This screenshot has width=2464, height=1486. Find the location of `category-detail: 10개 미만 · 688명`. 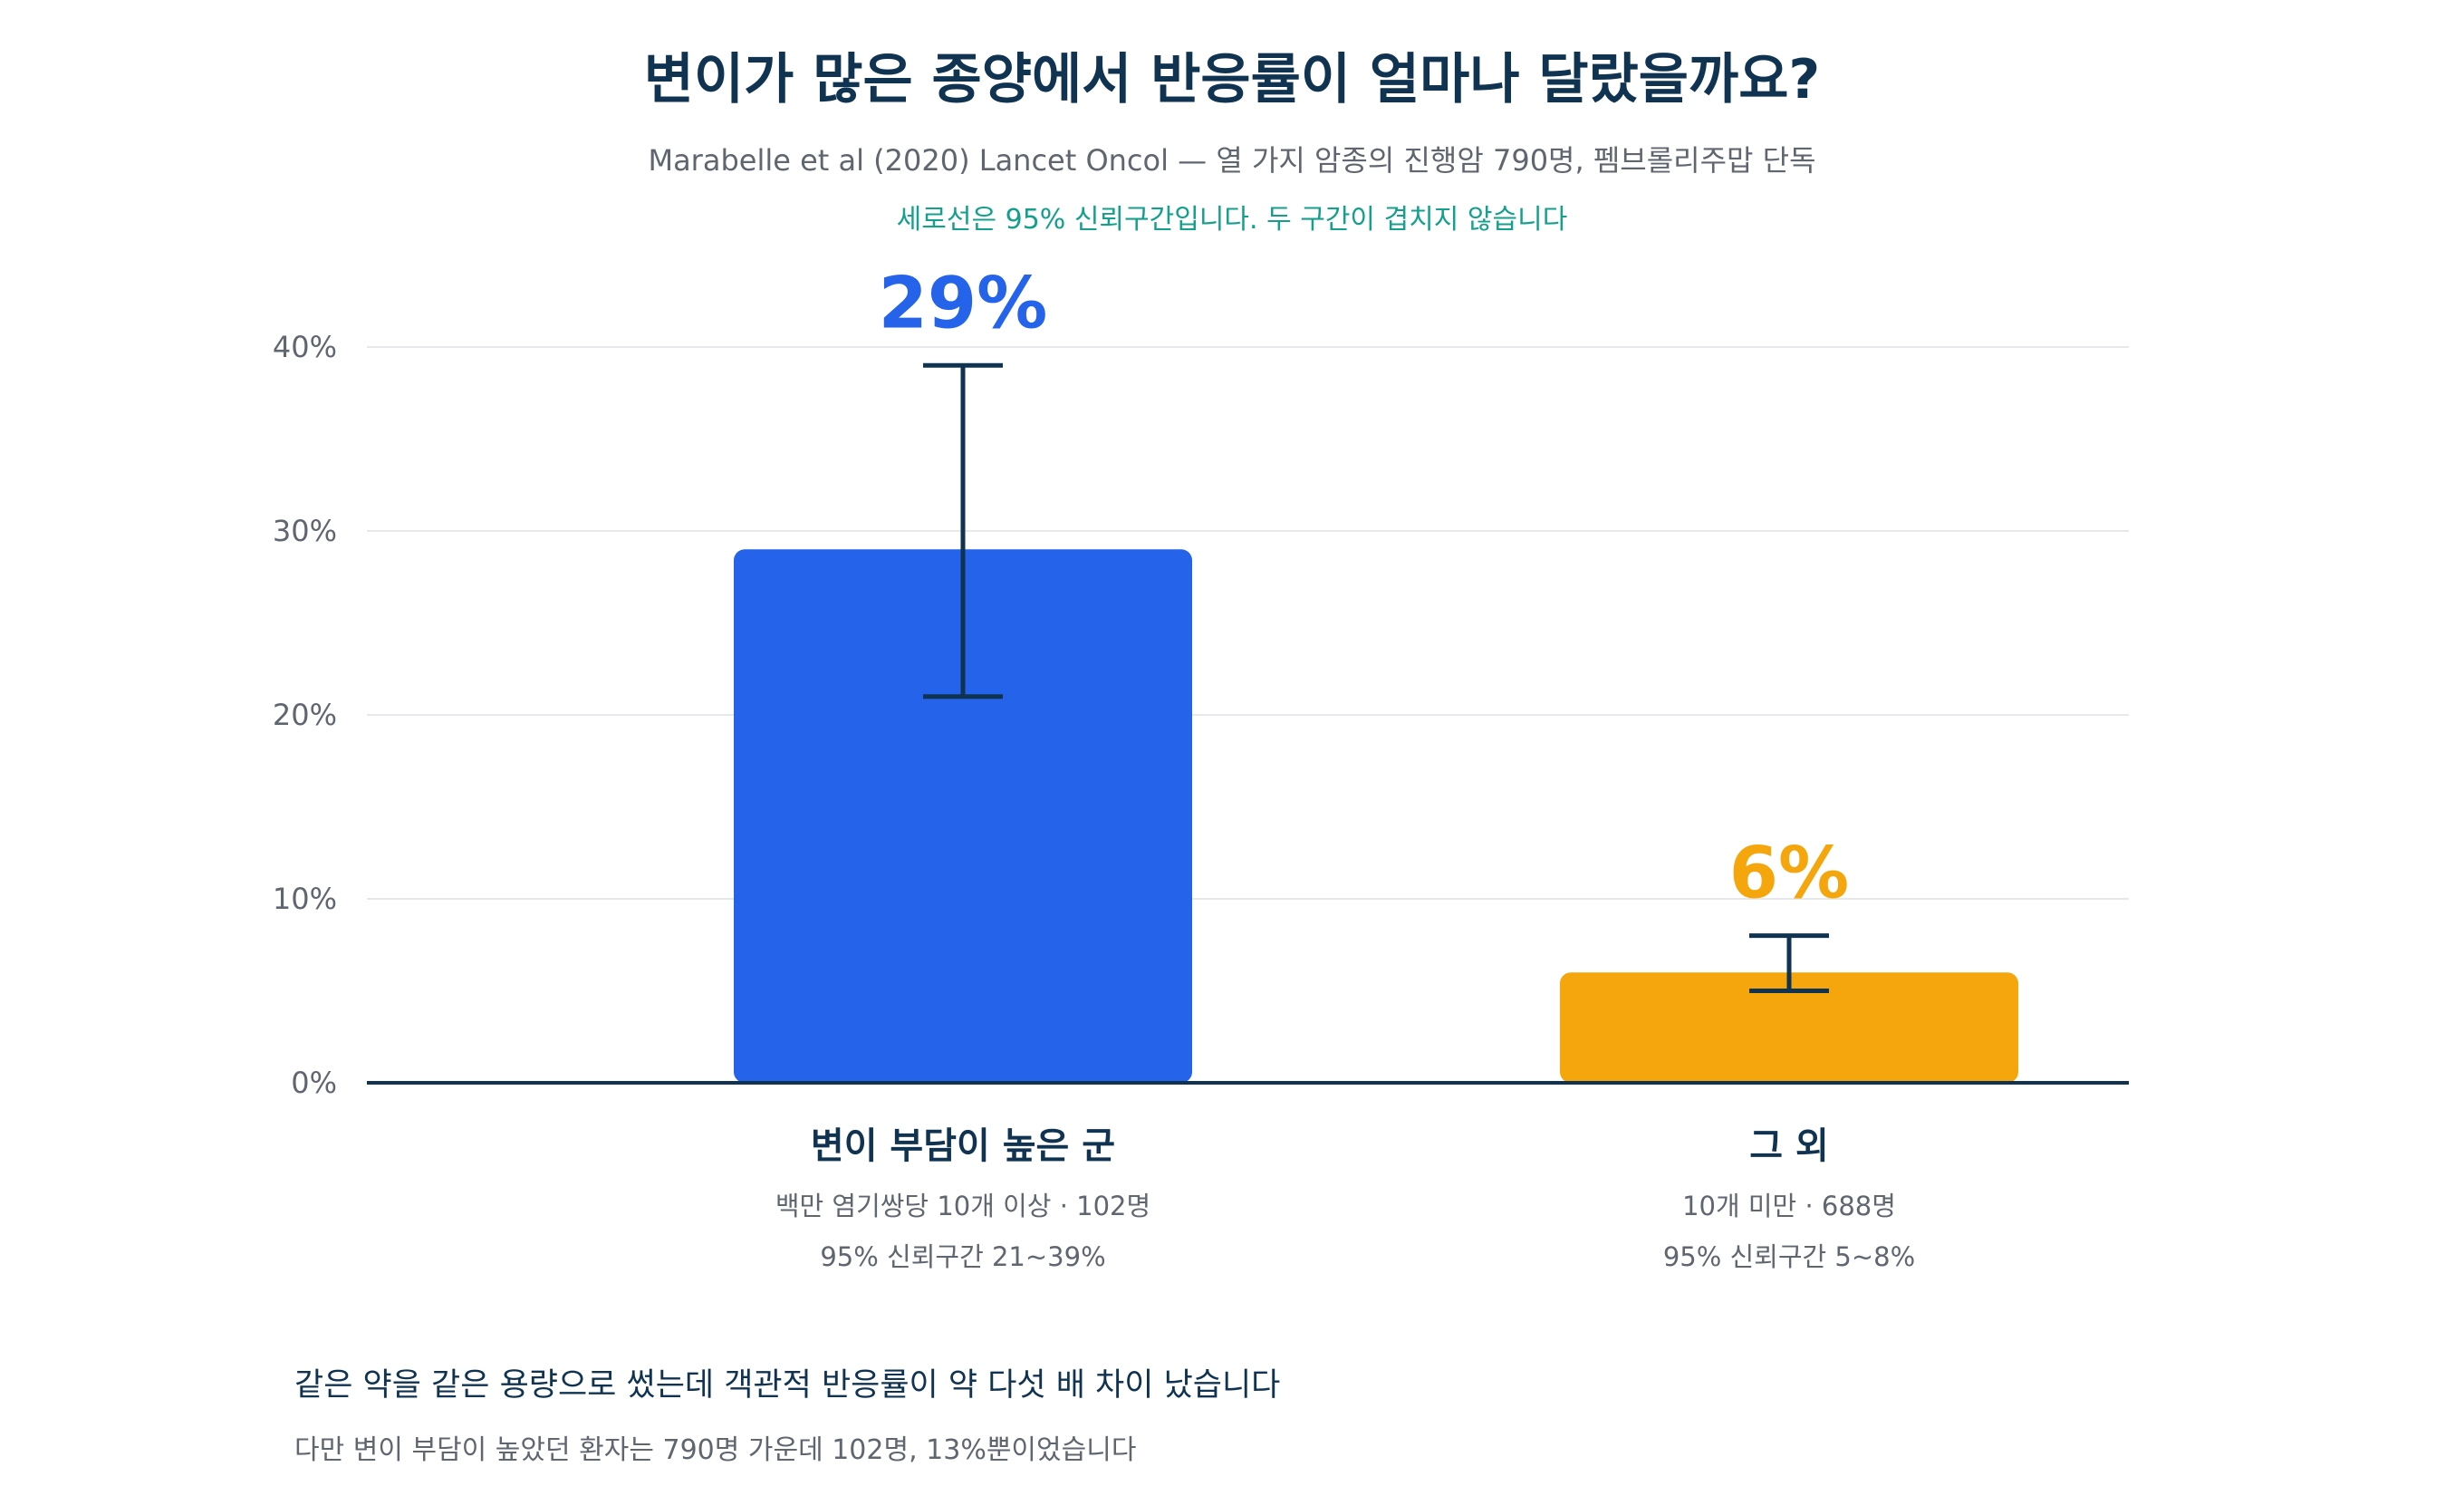

category-detail: 10개 미만 · 688명 is located at coordinates (1789, 1206).